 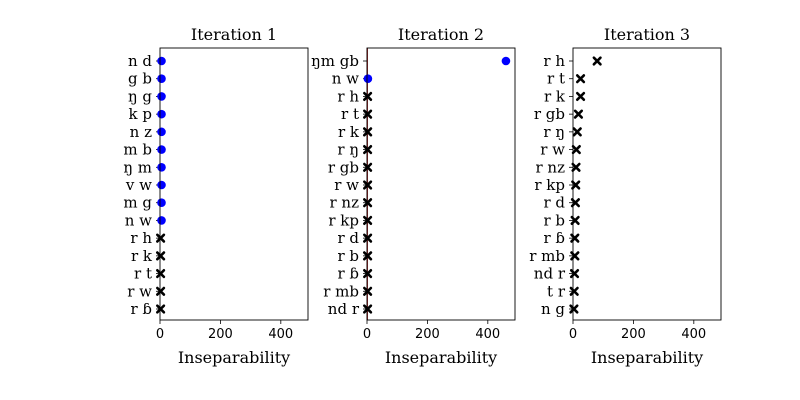 What do you see at coordinates (140, 114) in the screenshot?
I see `y-tick-label: k p` at bounding box center [140, 114].